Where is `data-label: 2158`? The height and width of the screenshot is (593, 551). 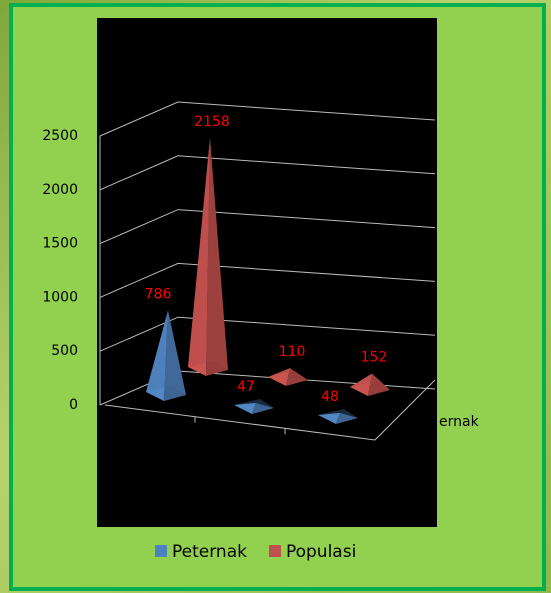
data-label: 2158 is located at coordinates (212, 122).